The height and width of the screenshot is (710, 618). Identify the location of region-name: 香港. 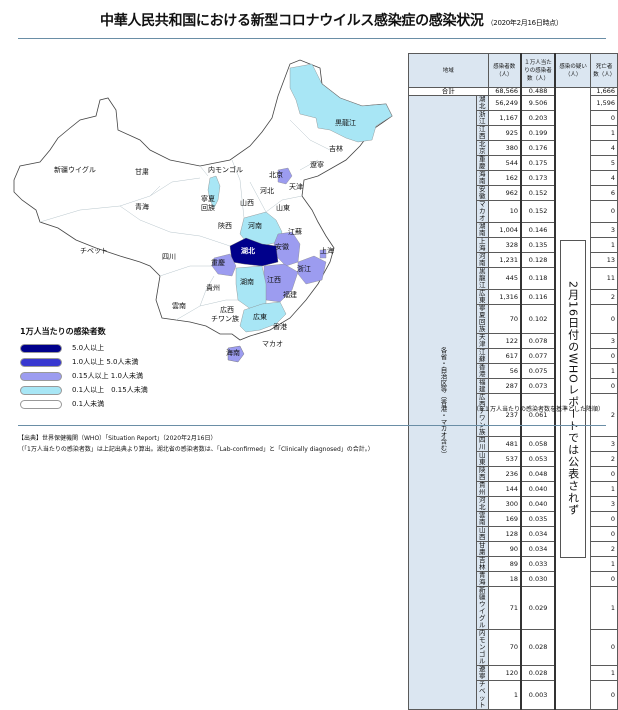
(482, 371).